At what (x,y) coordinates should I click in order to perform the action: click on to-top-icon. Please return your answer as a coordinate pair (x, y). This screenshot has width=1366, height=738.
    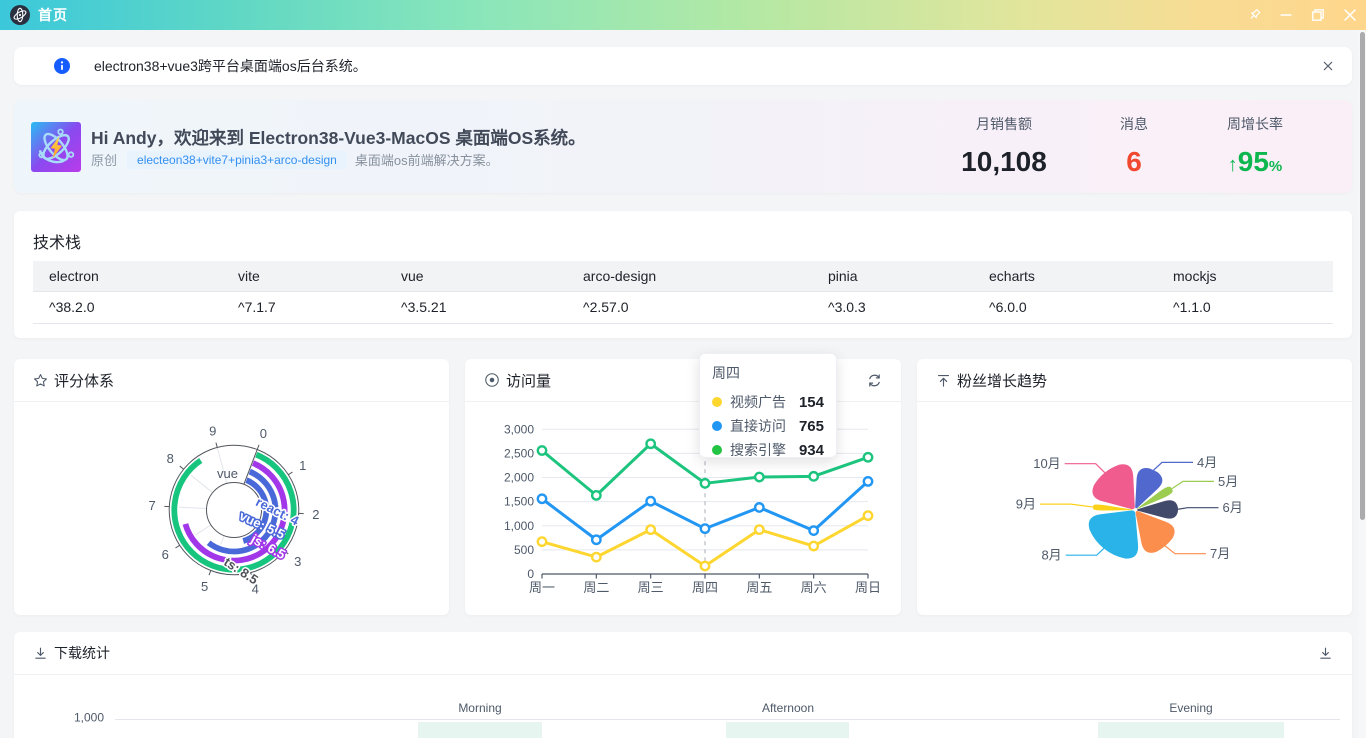
    Looking at the image, I should click on (943, 380).